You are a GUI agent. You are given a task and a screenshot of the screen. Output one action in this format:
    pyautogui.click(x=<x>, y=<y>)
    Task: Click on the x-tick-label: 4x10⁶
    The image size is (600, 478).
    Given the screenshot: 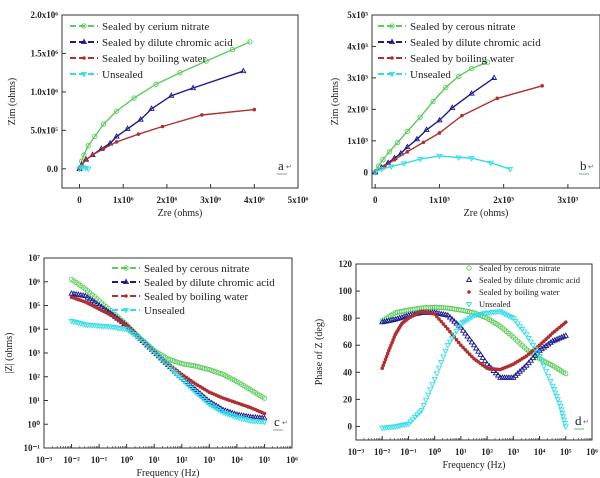 What is the action you would take?
    pyautogui.click(x=254, y=200)
    